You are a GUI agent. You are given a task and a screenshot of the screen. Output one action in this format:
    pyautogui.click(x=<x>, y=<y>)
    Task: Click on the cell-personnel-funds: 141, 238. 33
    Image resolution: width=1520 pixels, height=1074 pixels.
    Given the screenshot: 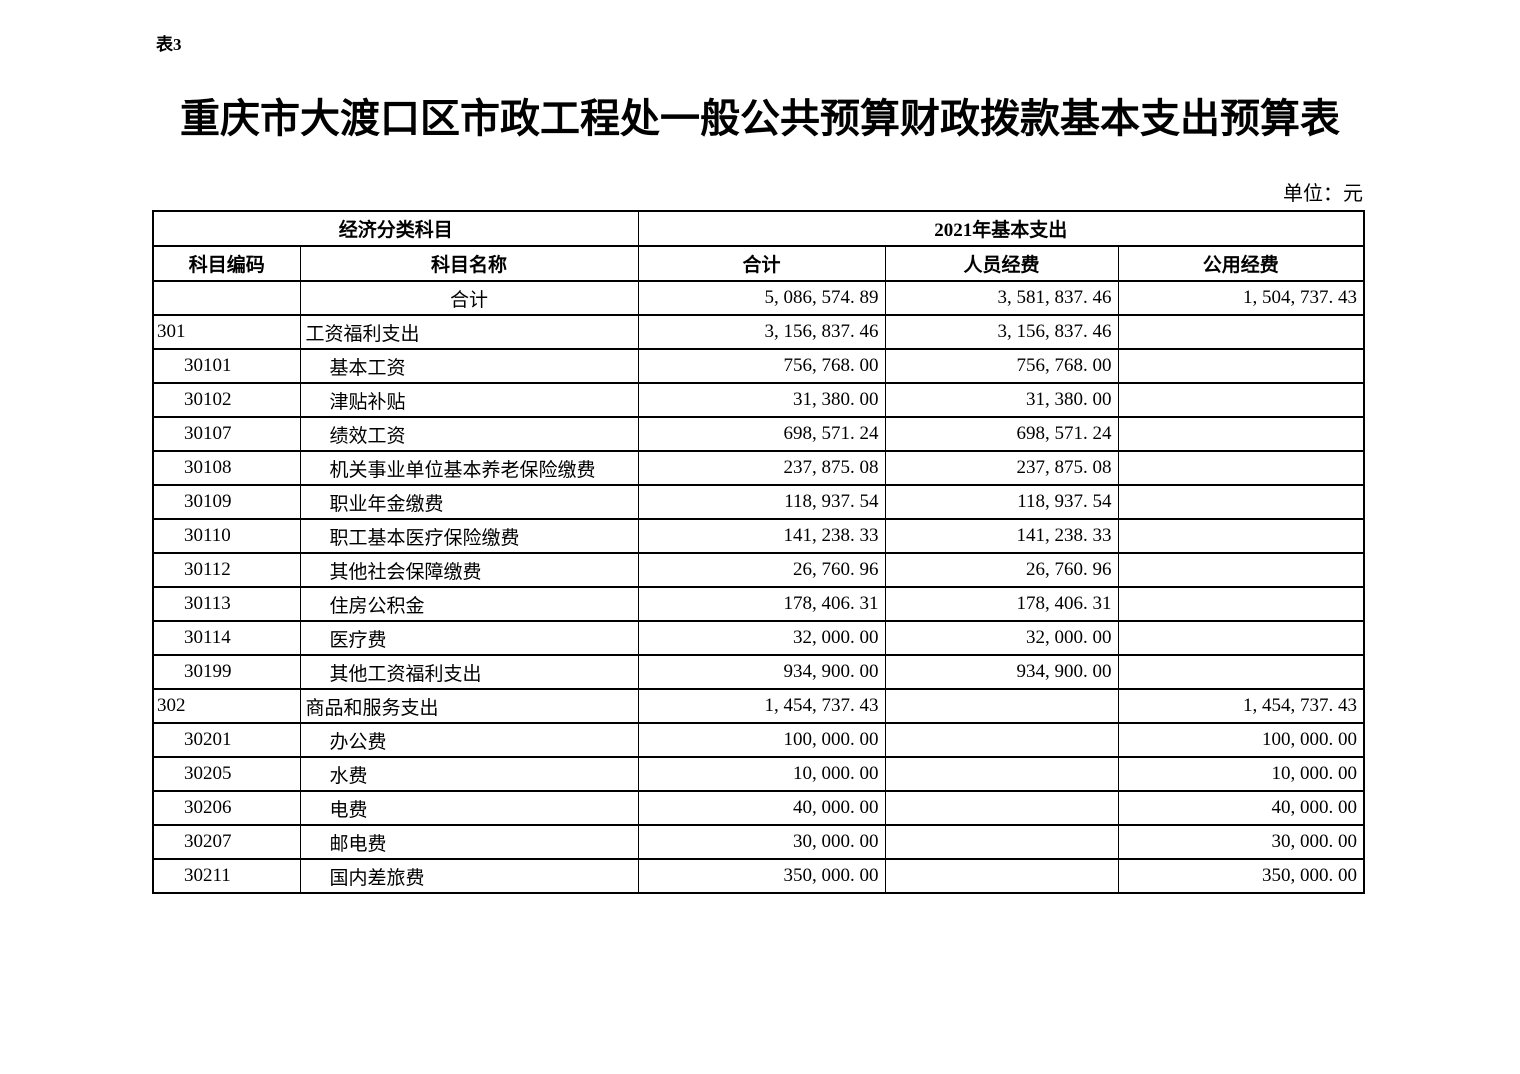 What is the action you would take?
    pyautogui.click(x=1001, y=536)
    